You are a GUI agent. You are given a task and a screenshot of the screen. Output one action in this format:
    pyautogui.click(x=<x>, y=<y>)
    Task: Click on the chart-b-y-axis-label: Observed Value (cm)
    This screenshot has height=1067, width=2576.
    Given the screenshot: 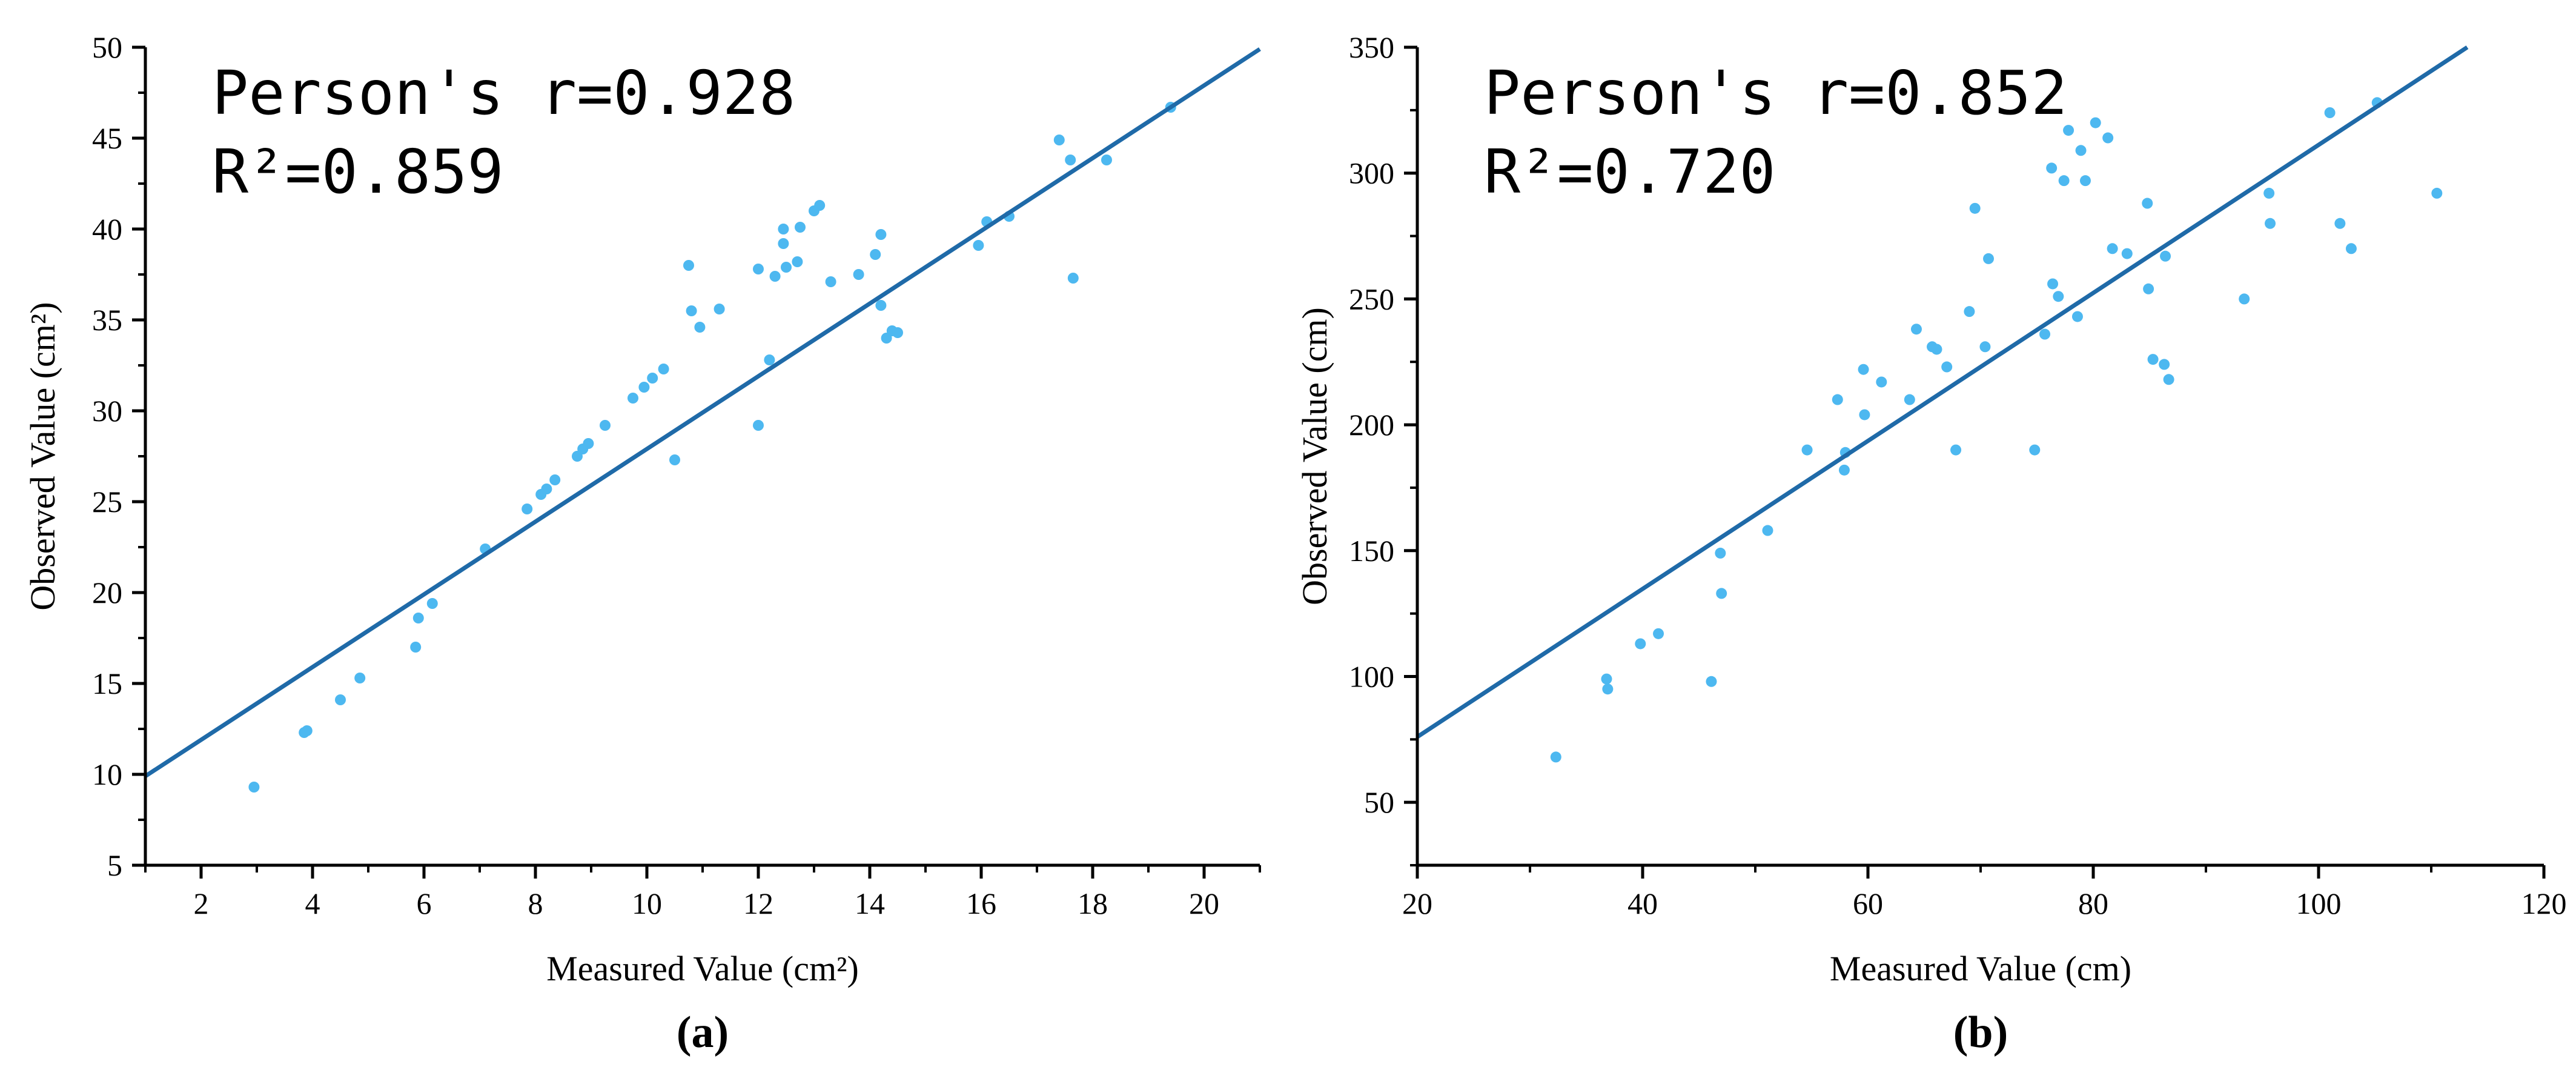 What is the action you would take?
    pyautogui.click(x=1314, y=456)
    